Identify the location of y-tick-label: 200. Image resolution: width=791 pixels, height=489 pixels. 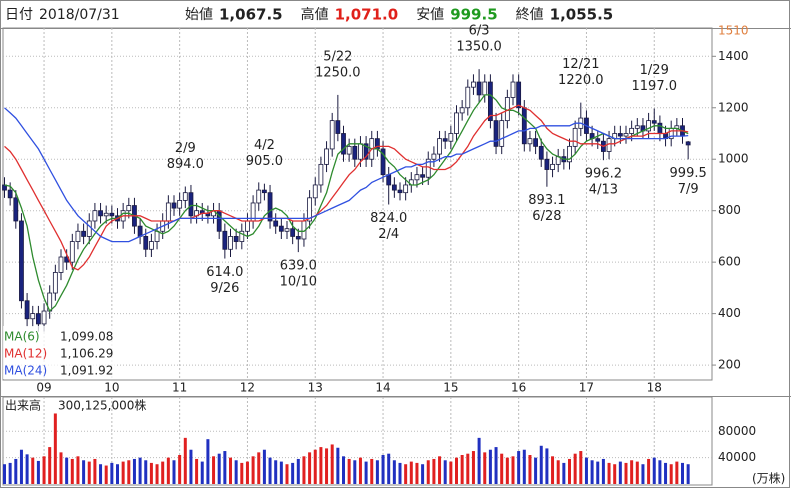
(729, 365).